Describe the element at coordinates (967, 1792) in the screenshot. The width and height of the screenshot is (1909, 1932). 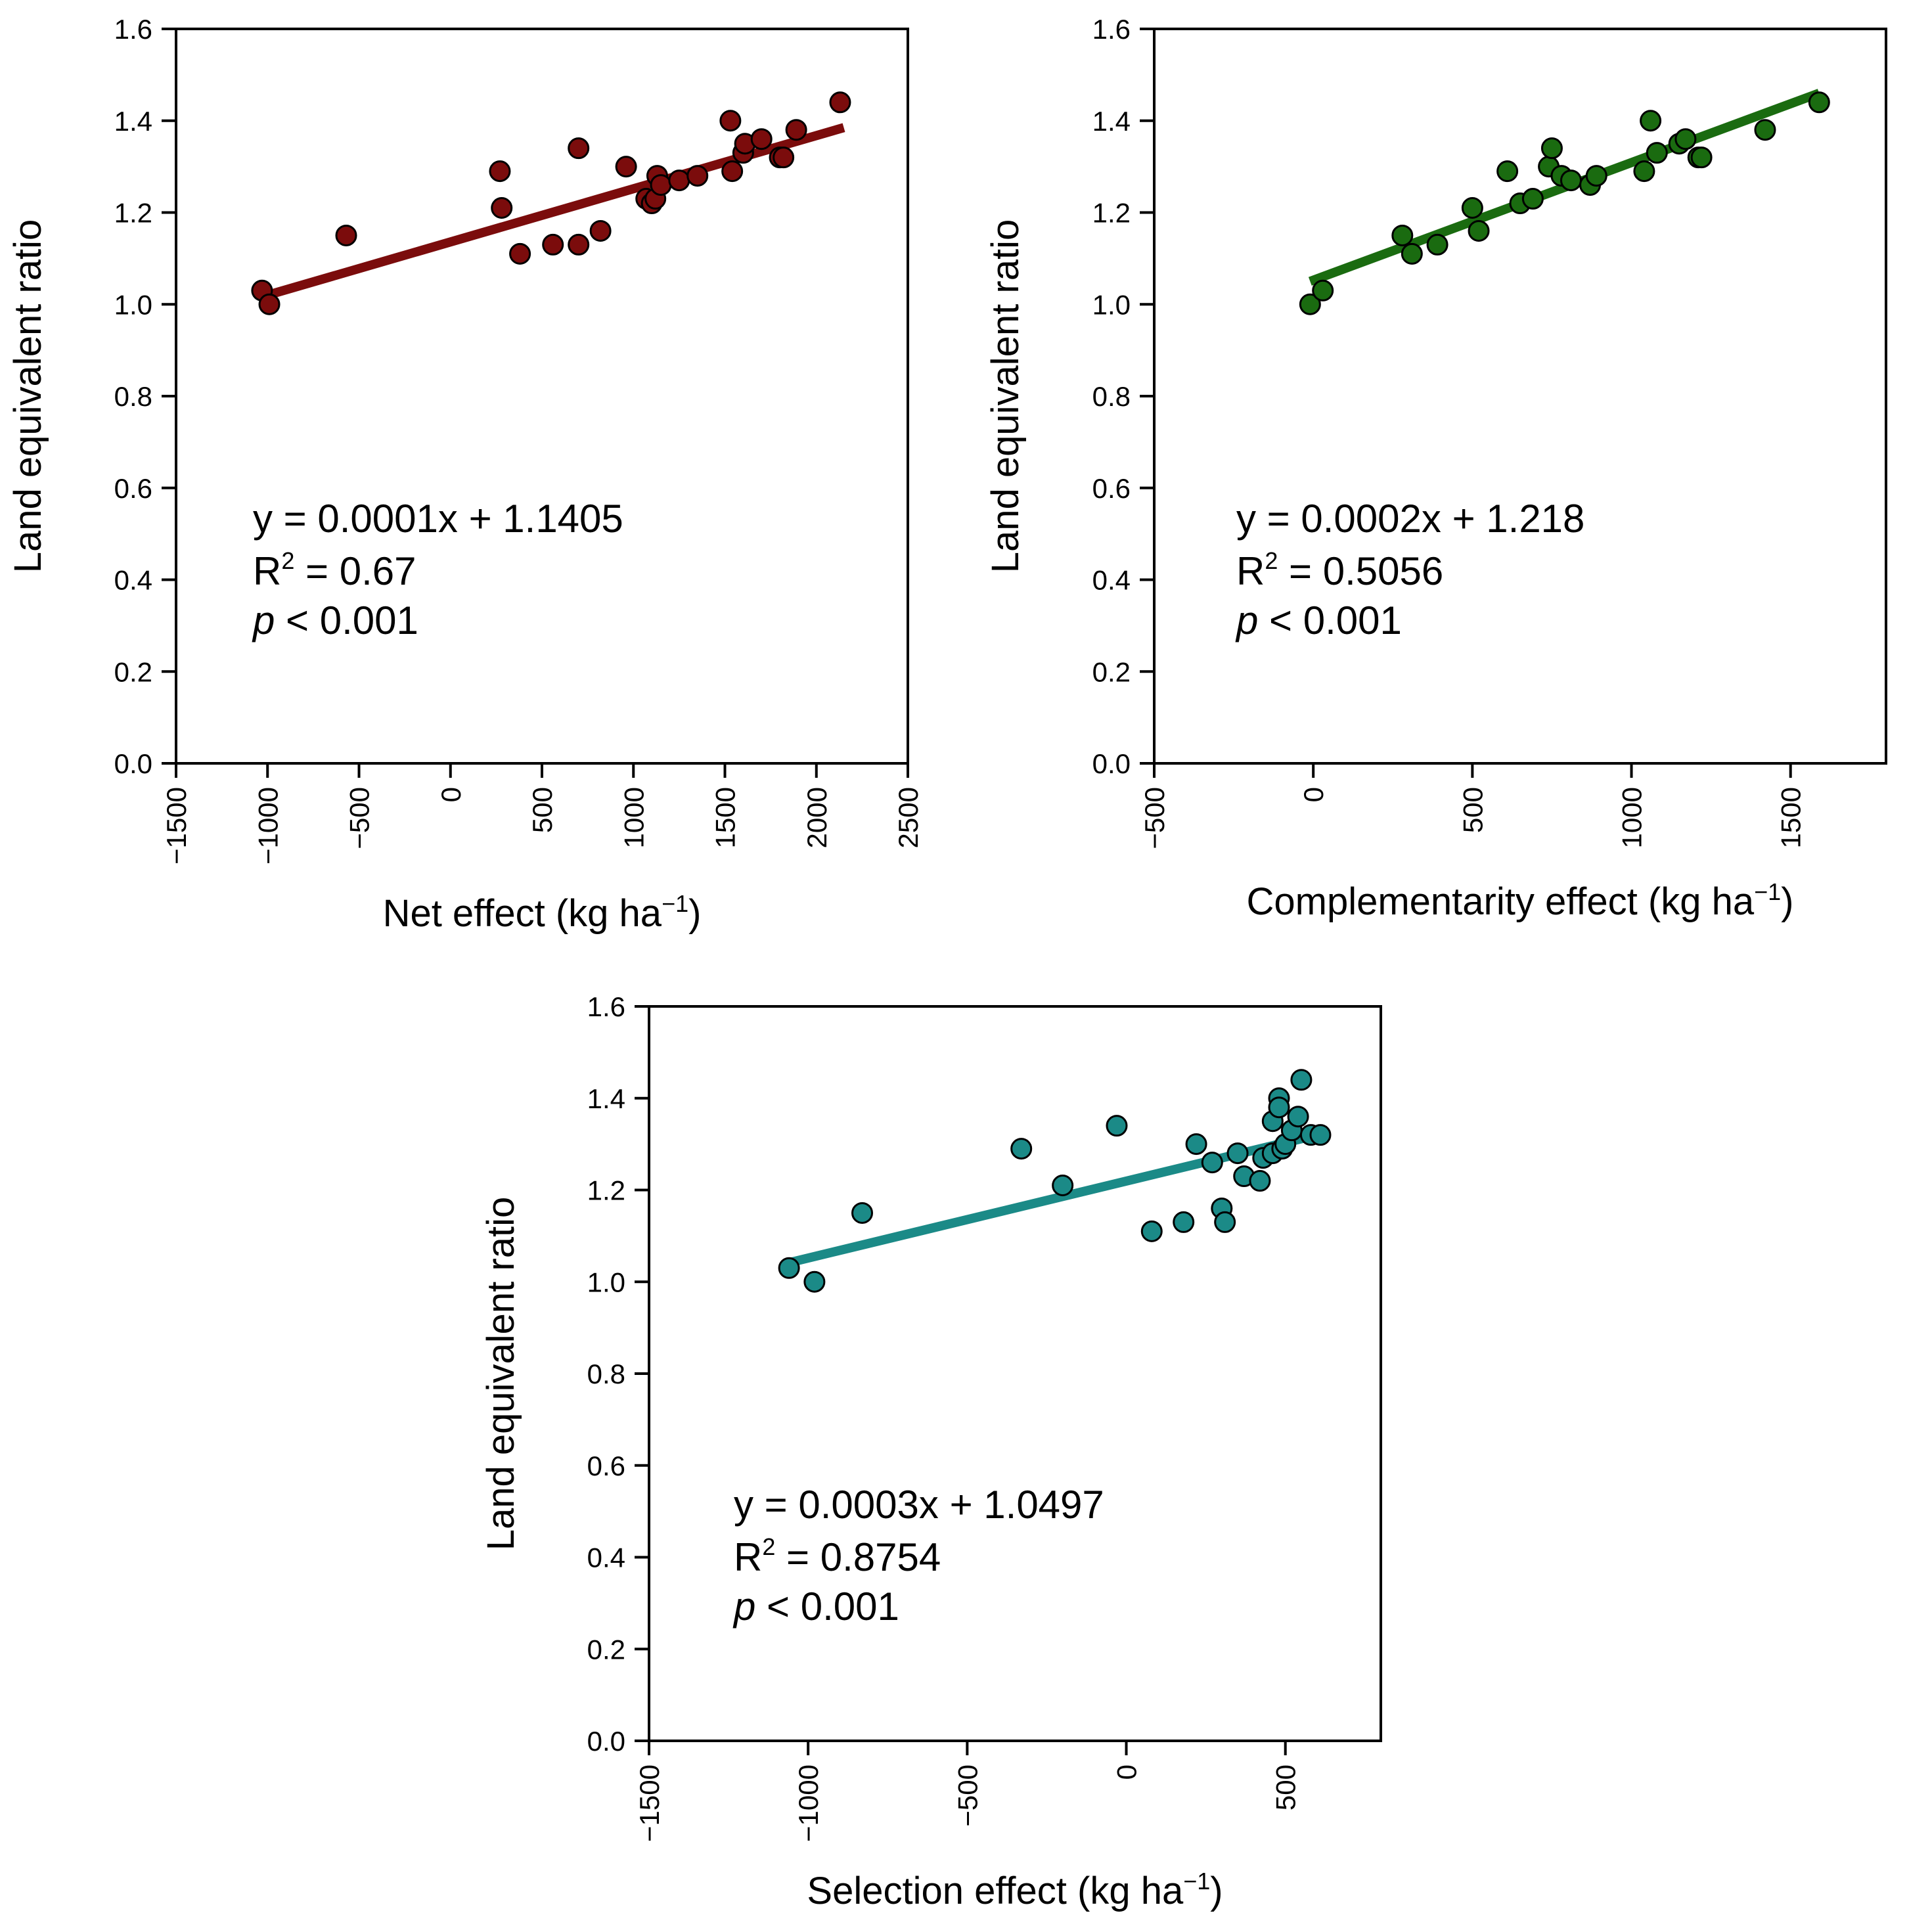
I see `x-ticks: −1500 −1000 −500 0 500` at that location.